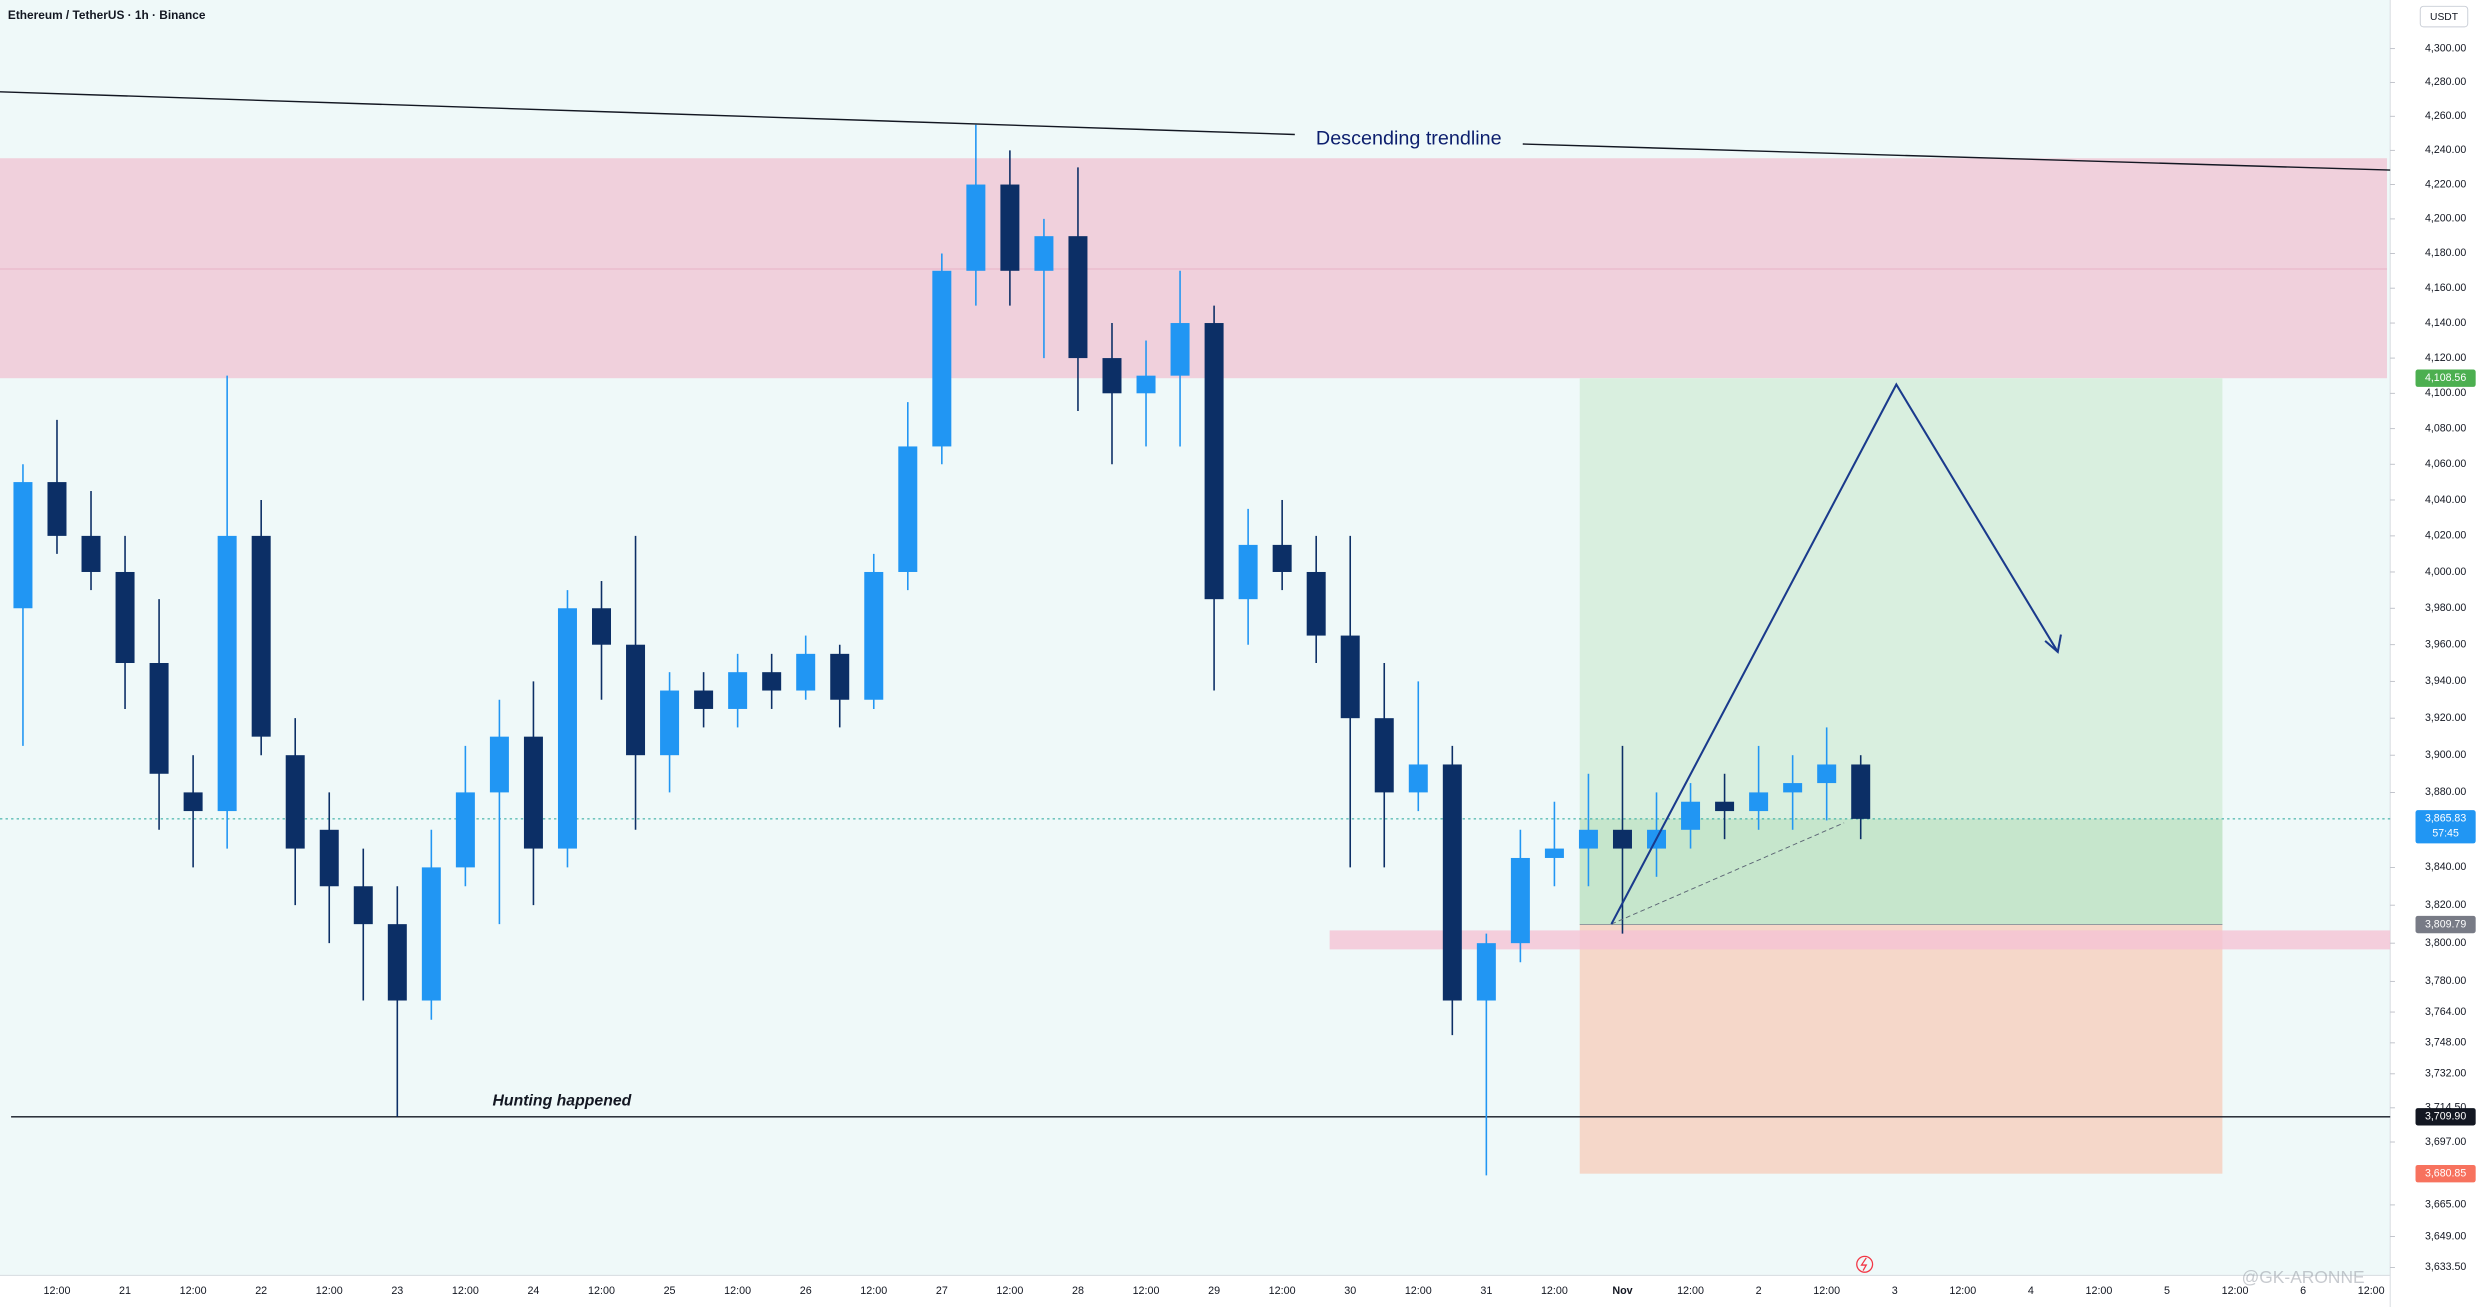 The height and width of the screenshot is (1307, 2482). Describe the element at coordinates (2445, 645) in the screenshot. I see `y-tick-label: 3,960.00` at that location.